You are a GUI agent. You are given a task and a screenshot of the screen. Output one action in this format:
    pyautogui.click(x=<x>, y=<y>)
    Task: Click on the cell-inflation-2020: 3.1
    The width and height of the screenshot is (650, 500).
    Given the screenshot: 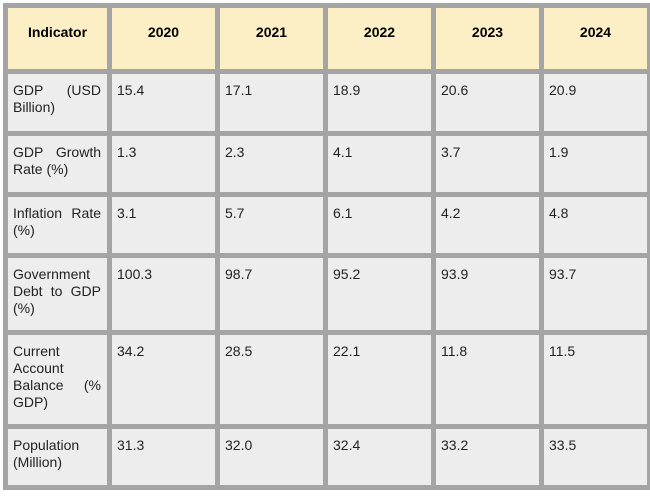 What is the action you would take?
    pyautogui.click(x=163, y=225)
    